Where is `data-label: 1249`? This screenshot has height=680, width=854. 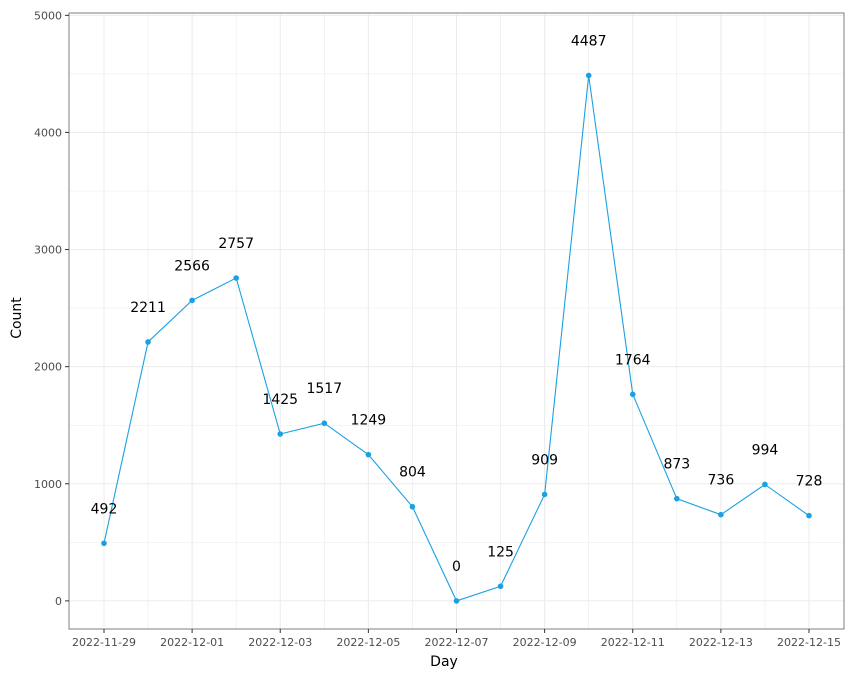 data-label: 1249 is located at coordinates (369, 421).